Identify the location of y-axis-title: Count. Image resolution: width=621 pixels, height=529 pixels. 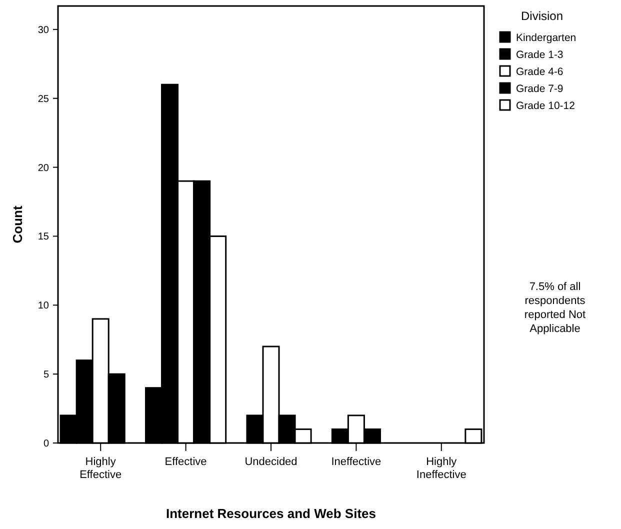
(17, 224).